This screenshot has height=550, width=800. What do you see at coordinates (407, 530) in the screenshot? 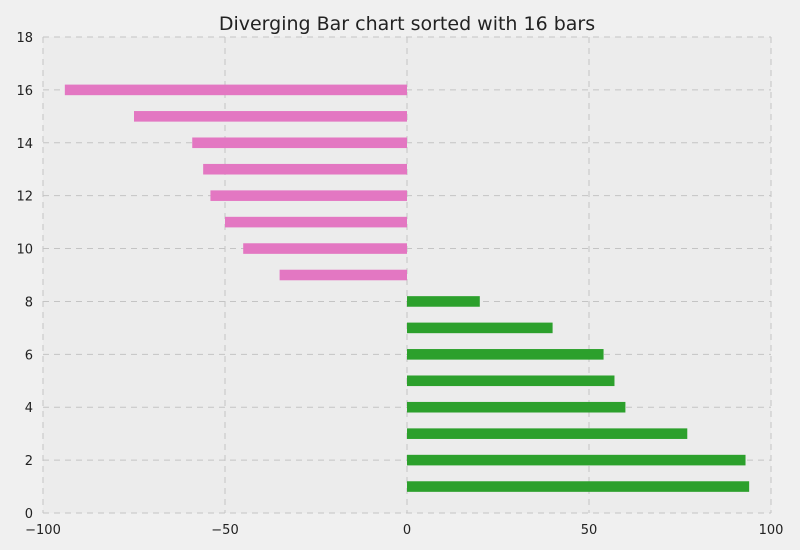
I see `x-tick-label: 0` at bounding box center [407, 530].